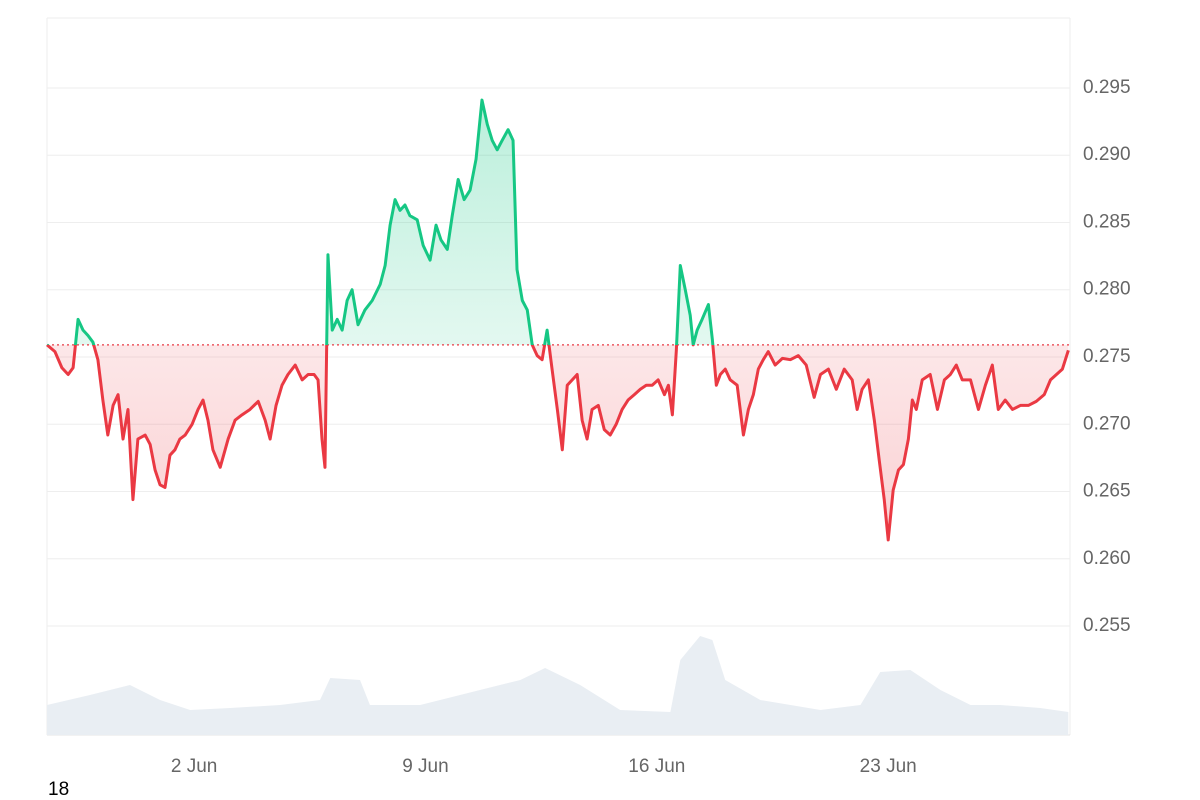 The height and width of the screenshot is (800, 1200). What do you see at coordinates (1107, 154) in the screenshot?
I see `y-tick-label: 0.290` at bounding box center [1107, 154].